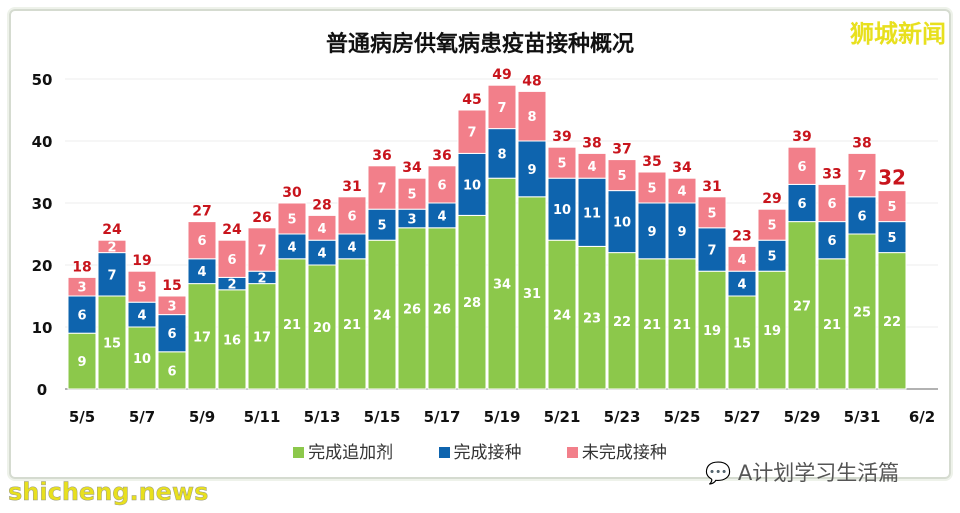 The width and height of the screenshot is (960, 513). I want to click on x-tick-label: 5/31, so click(862, 417).